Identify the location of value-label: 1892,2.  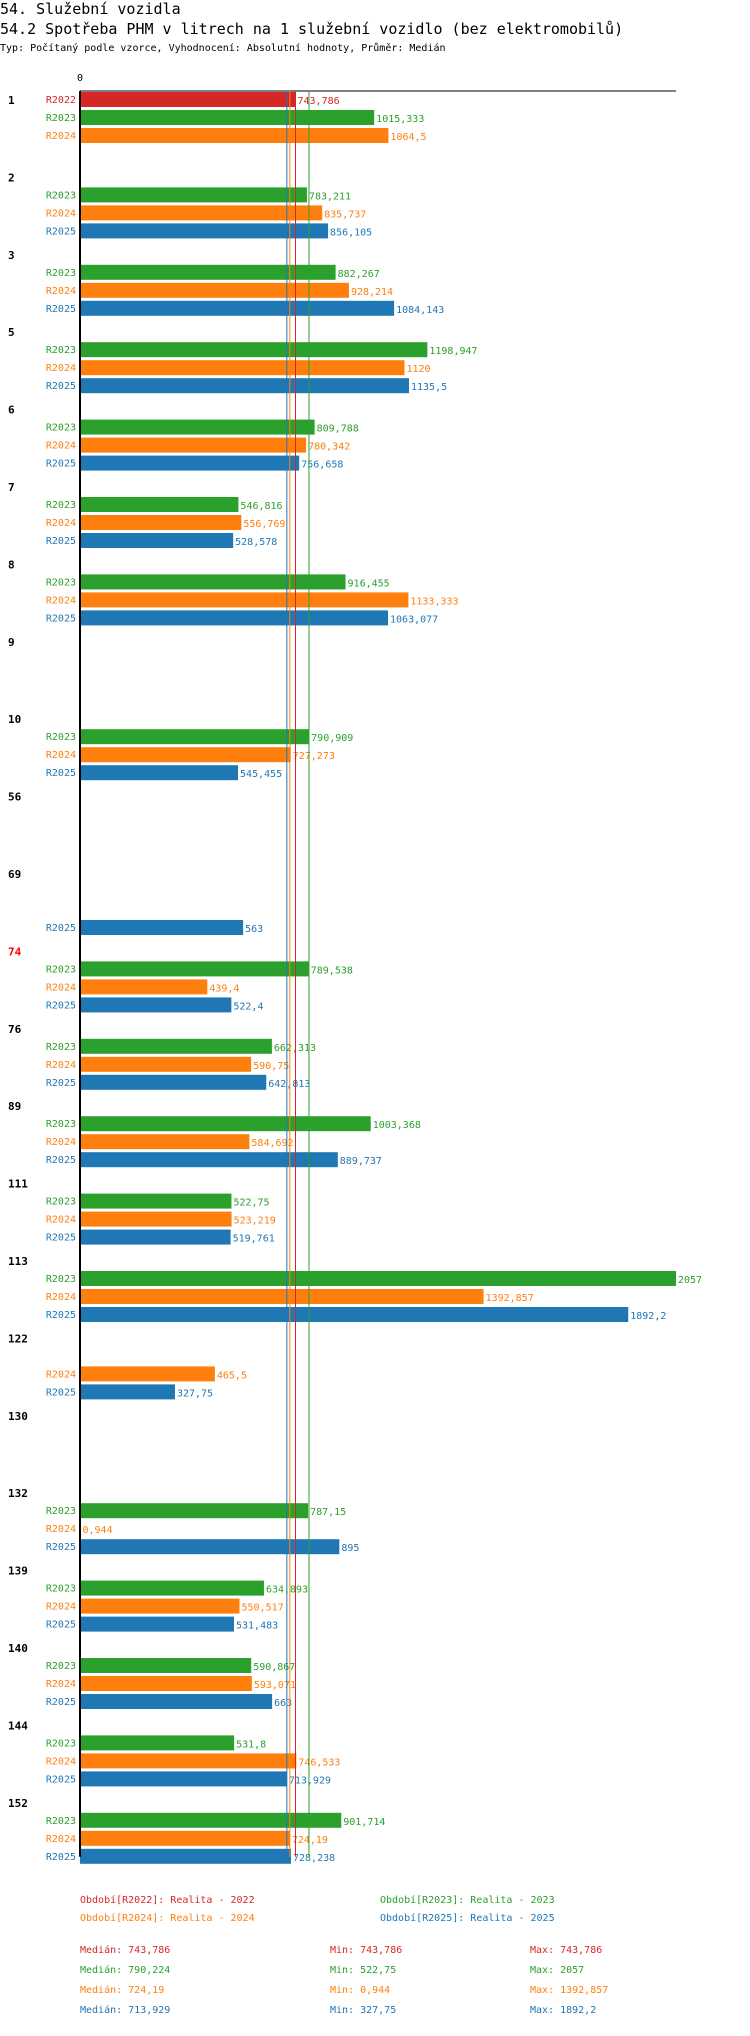
(648, 1316).